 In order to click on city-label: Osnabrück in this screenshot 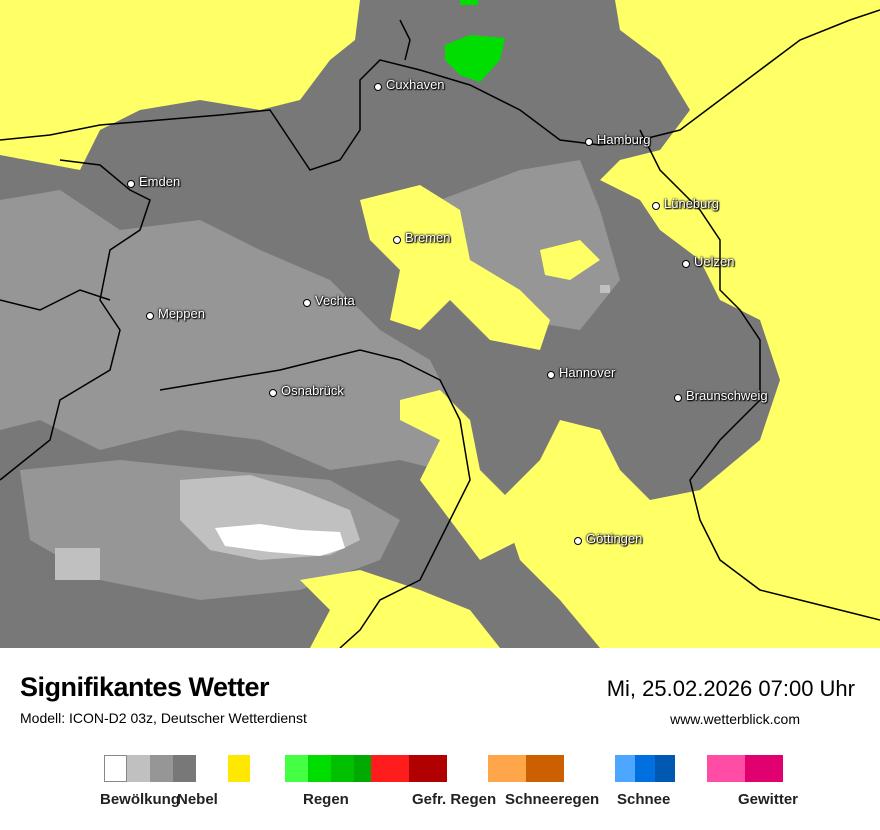, I will do `click(312, 390)`.